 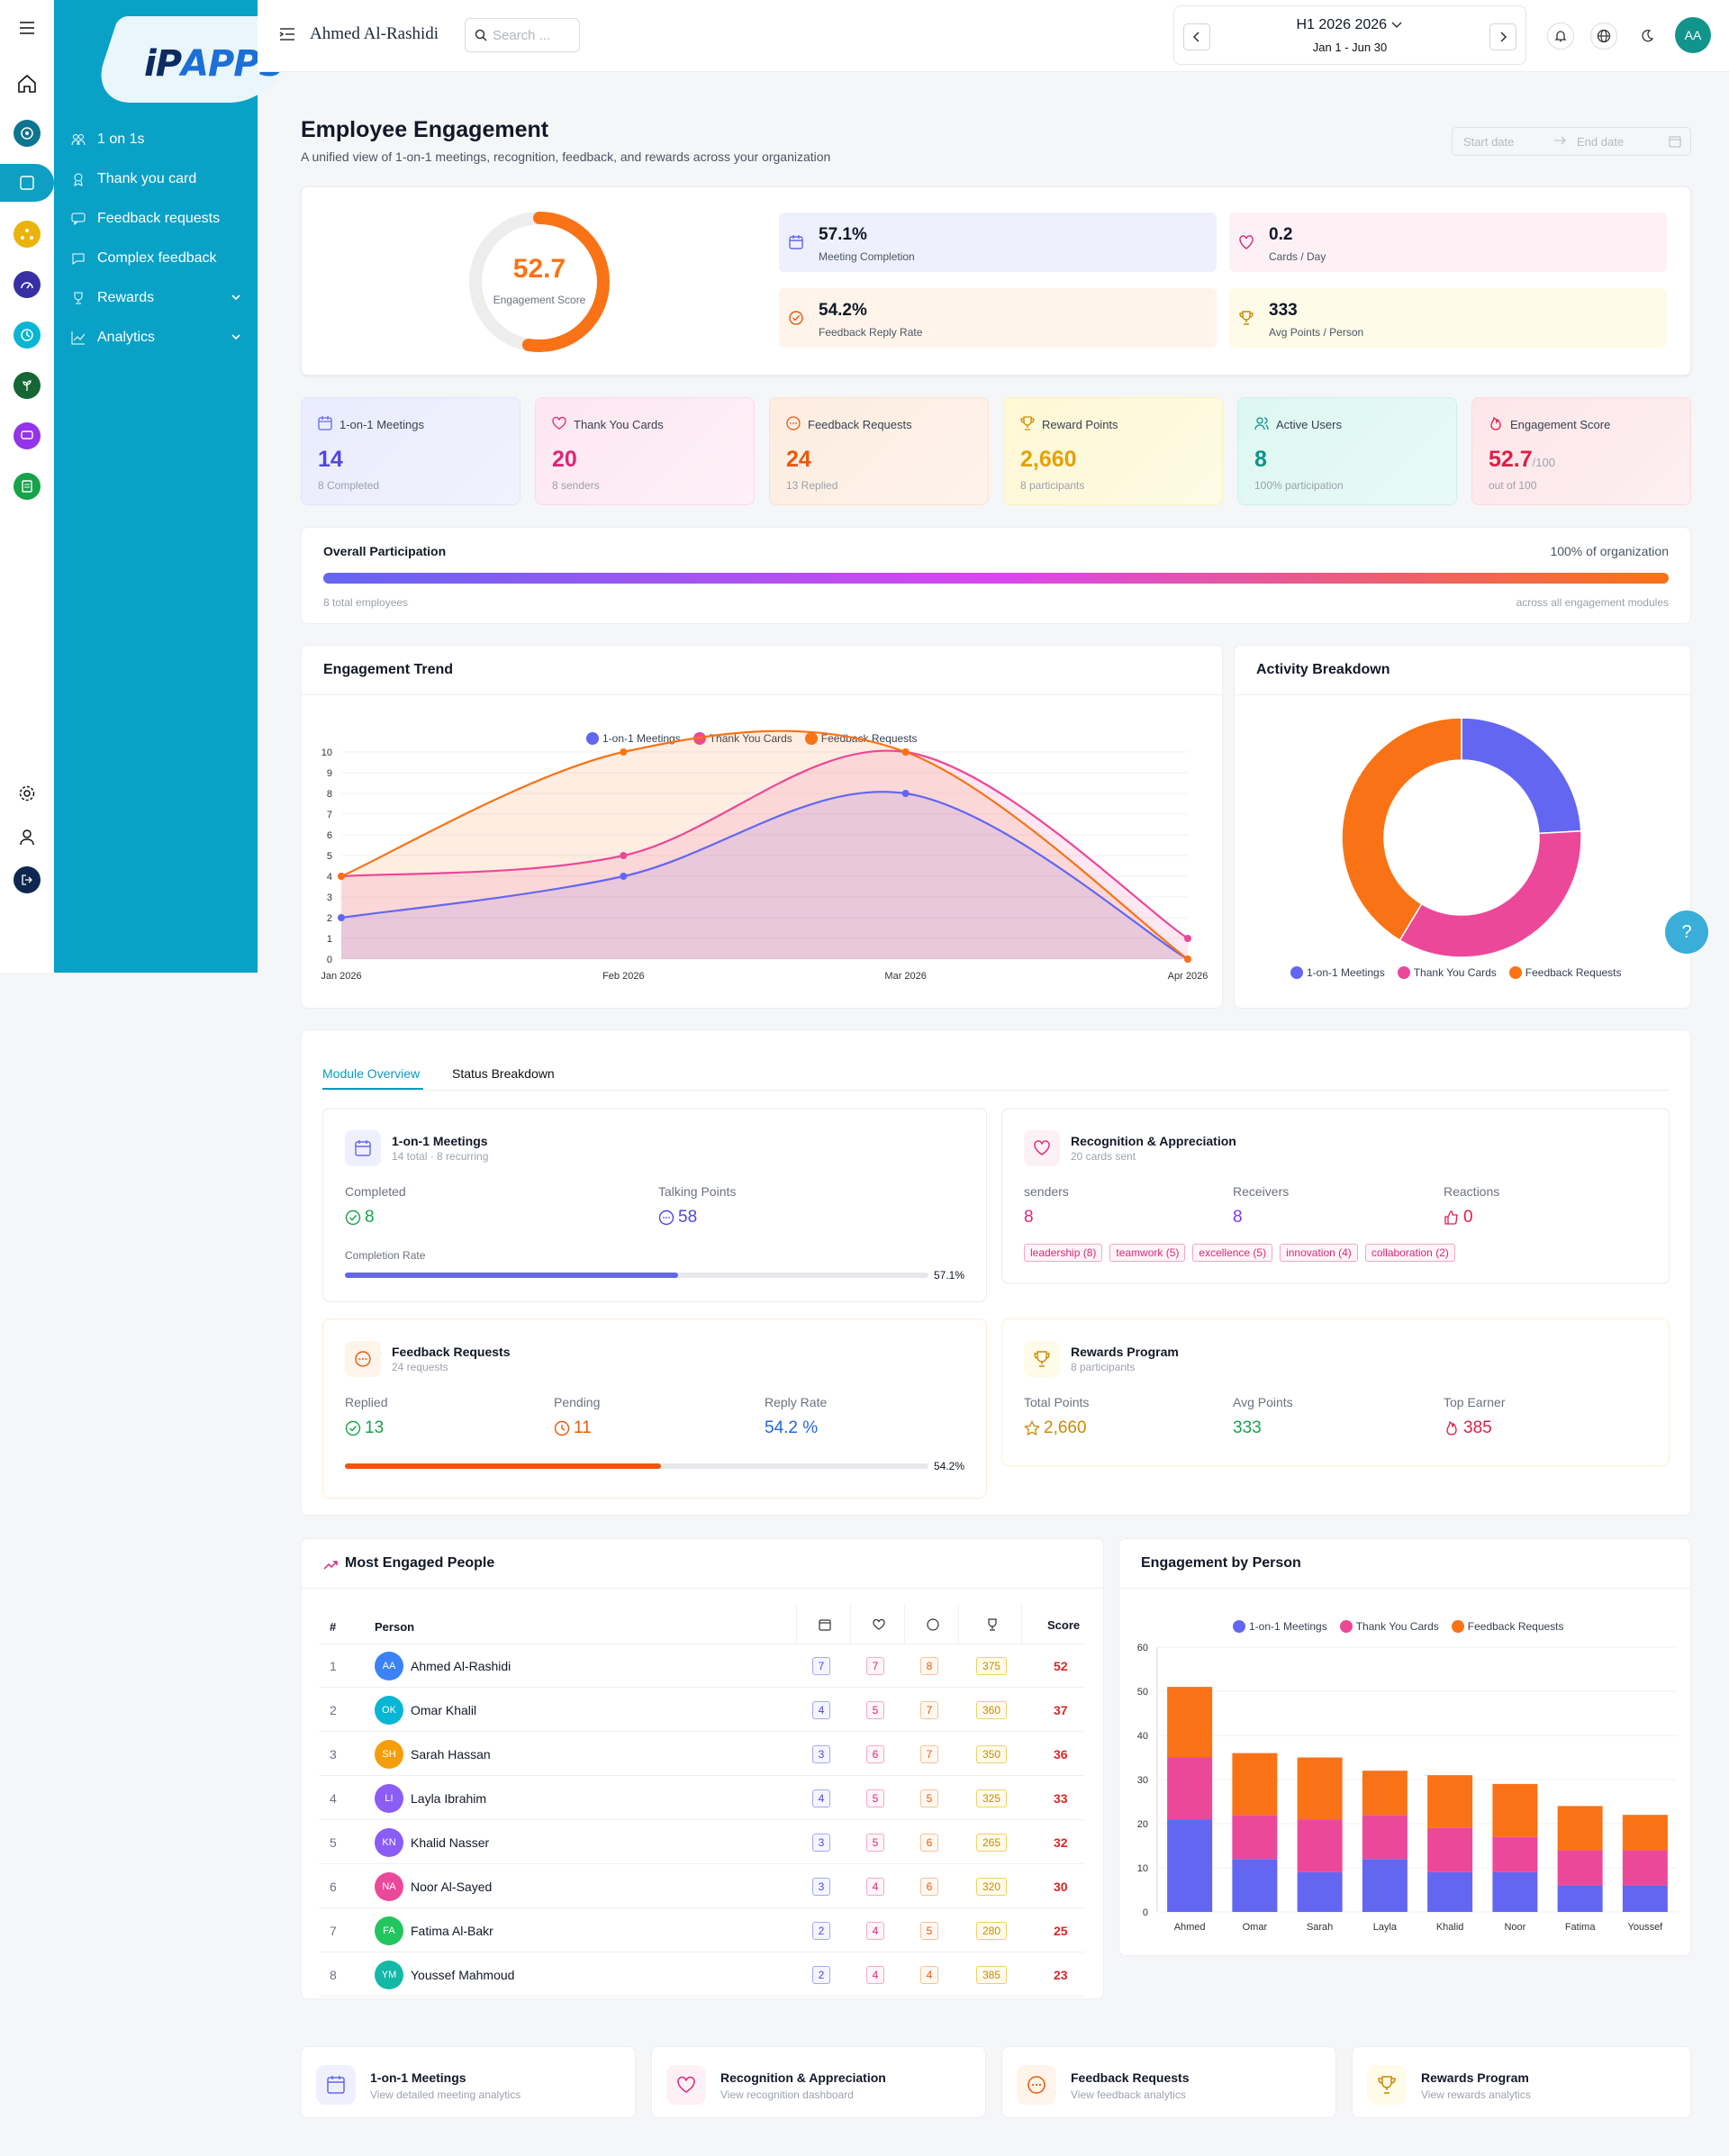 What do you see at coordinates (996, 578) in the screenshot?
I see `participation-bar` at bounding box center [996, 578].